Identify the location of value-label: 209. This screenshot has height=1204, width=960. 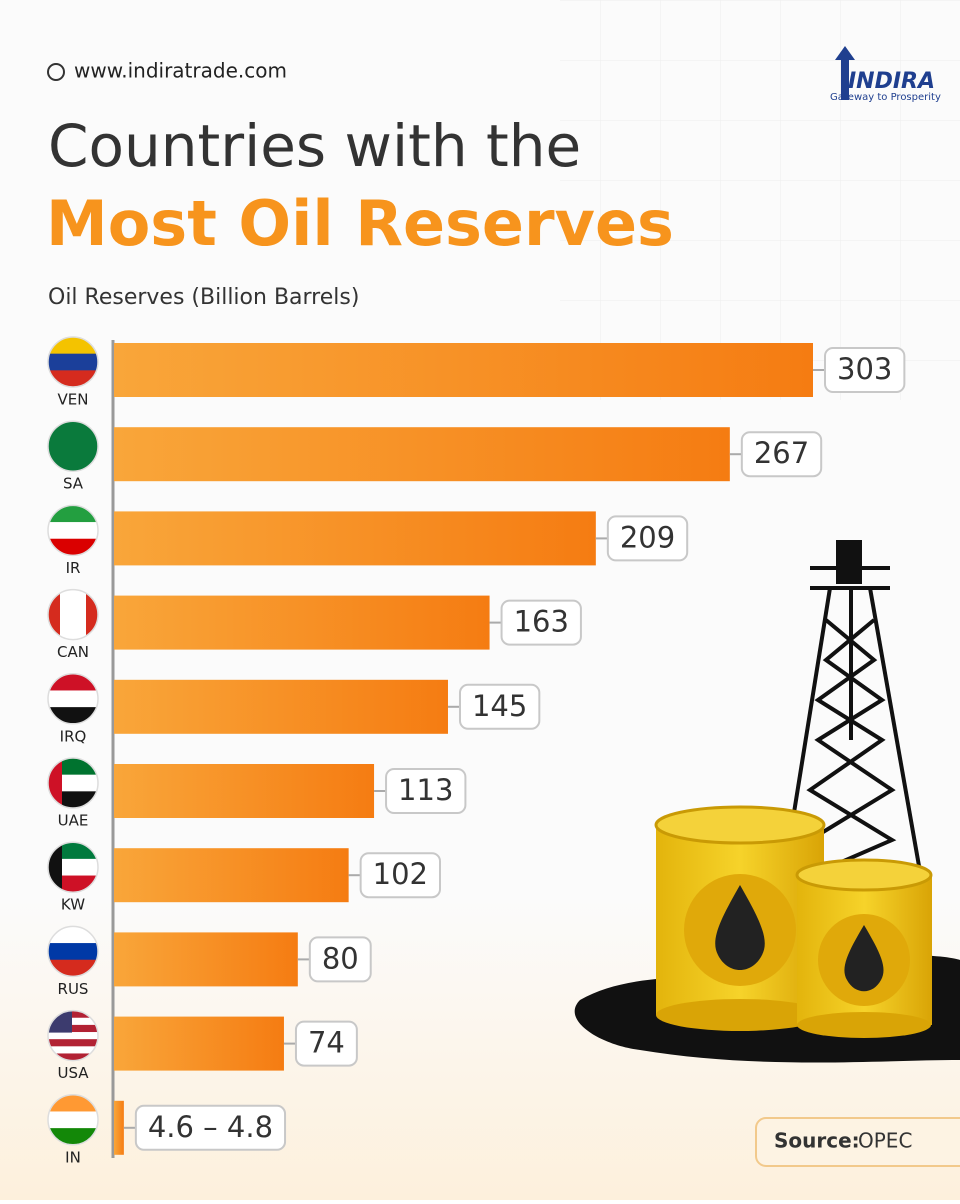
(647, 537).